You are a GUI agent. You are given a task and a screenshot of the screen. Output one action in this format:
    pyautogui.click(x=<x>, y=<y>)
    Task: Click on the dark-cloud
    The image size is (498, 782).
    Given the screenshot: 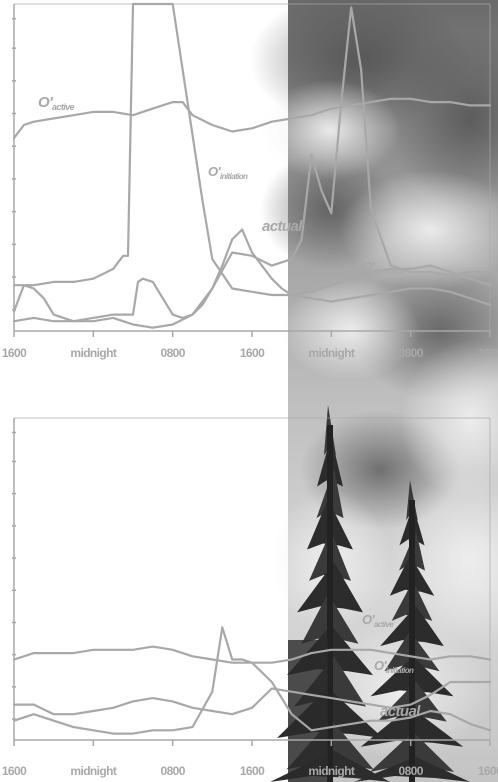 What is the action you would take?
    pyautogui.click(x=444, y=120)
    